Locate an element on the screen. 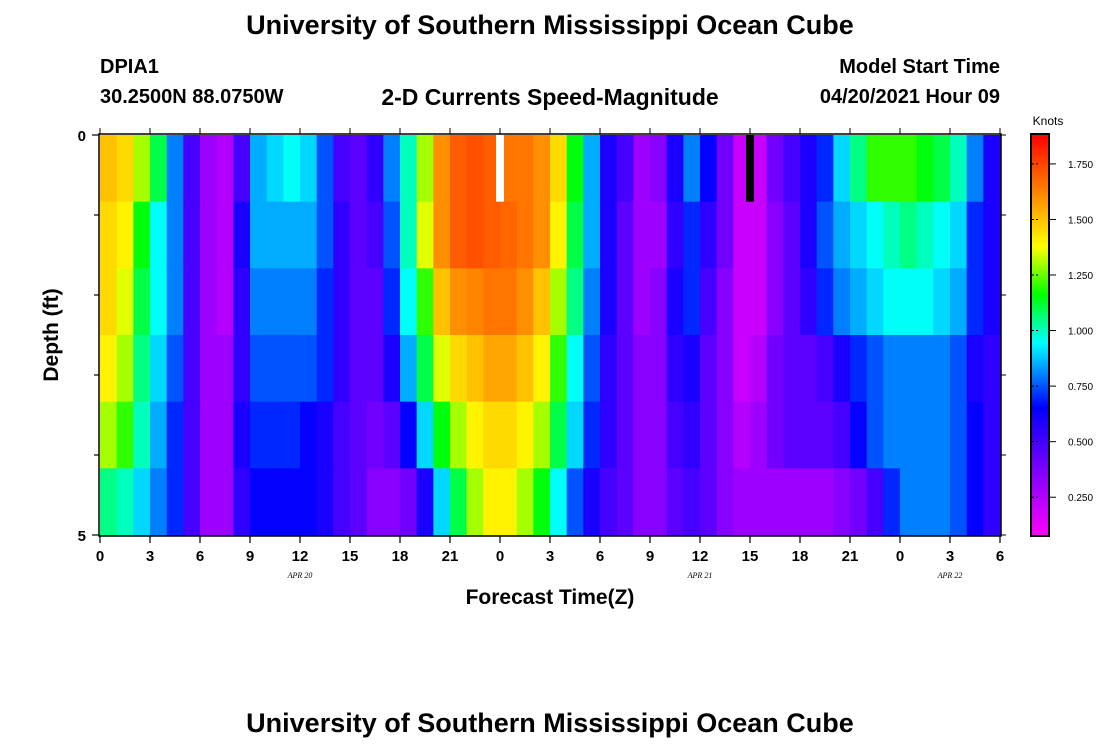 The height and width of the screenshot is (750, 1100). x-tick-label: 6 is located at coordinates (600, 556).